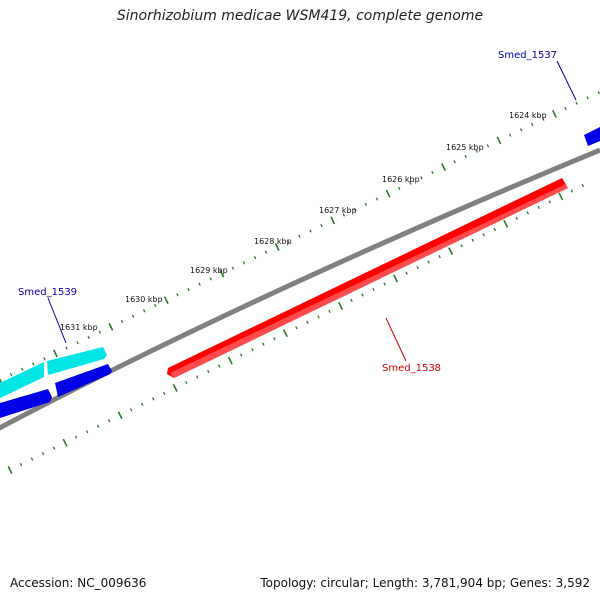 This screenshot has width=600, height=600. Describe the element at coordinates (465, 147) in the screenshot. I see `kbp-label: 1625 kbp` at that location.